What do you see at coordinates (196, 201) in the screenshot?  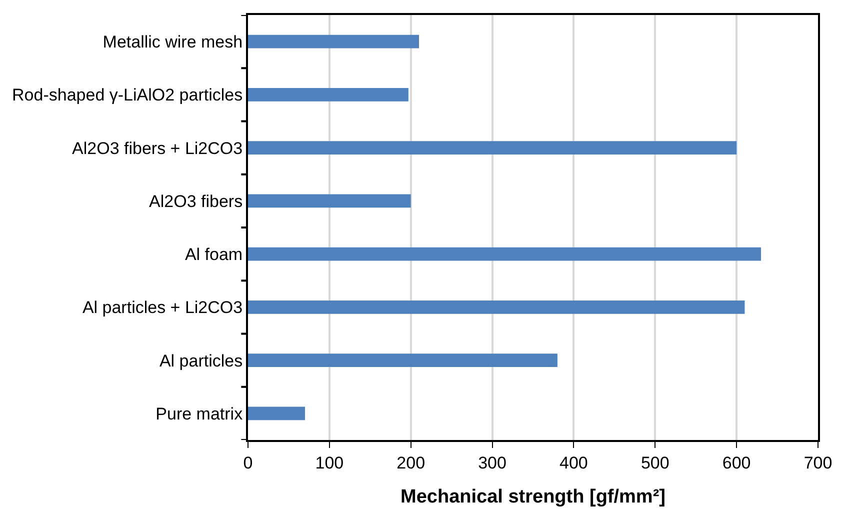 I see `y-tick-label: Al2O3 fibers` at bounding box center [196, 201].